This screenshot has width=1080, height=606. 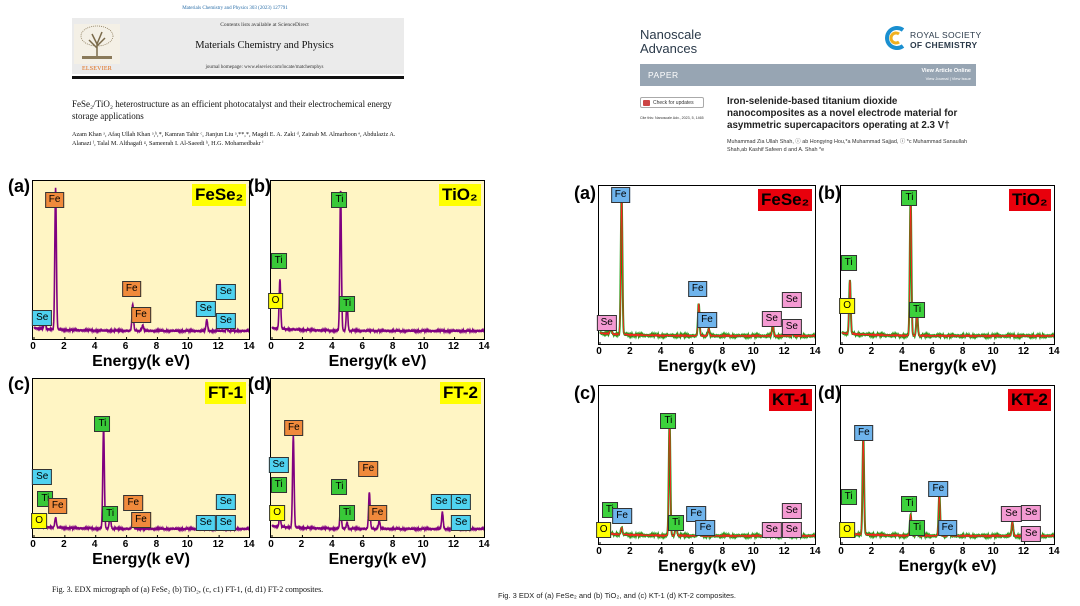 What do you see at coordinates (1029, 400) in the screenshot?
I see `sample-name-tag: KT-2` at bounding box center [1029, 400].